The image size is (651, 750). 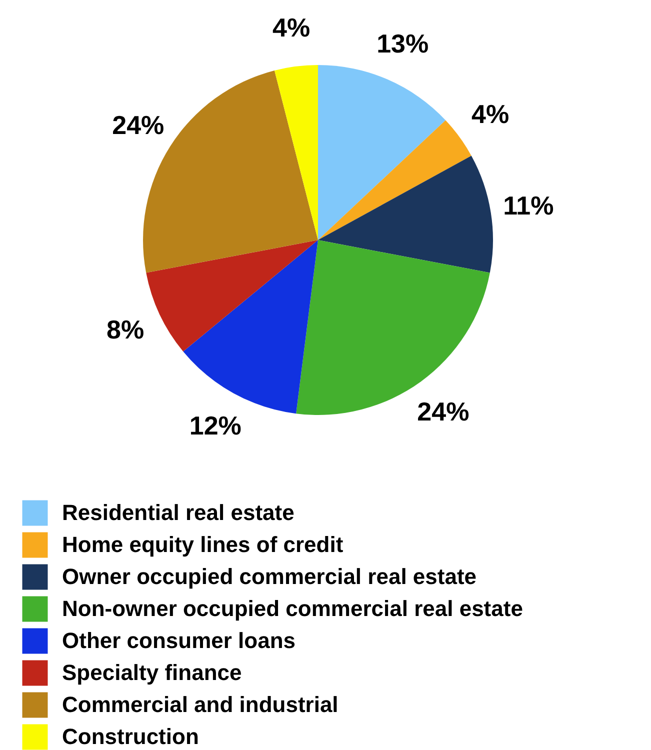 What do you see at coordinates (152, 672) in the screenshot?
I see `legend-label: Specialty finance` at bounding box center [152, 672].